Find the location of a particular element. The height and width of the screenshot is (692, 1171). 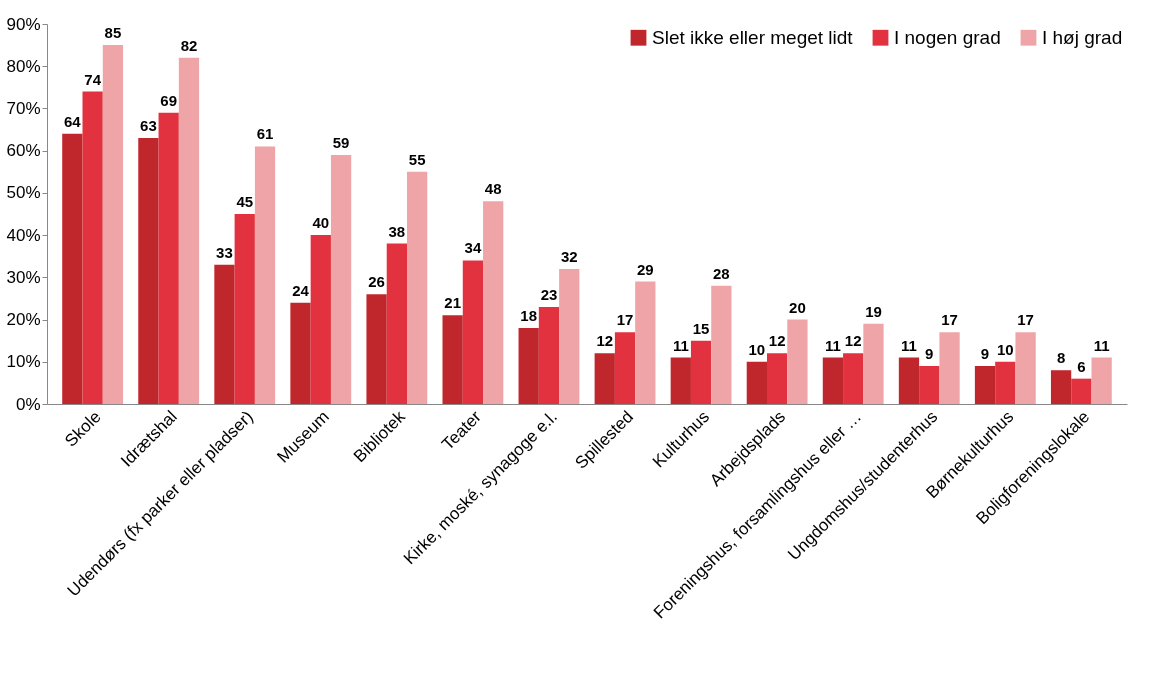

data-label: 69 is located at coordinates (169, 100).